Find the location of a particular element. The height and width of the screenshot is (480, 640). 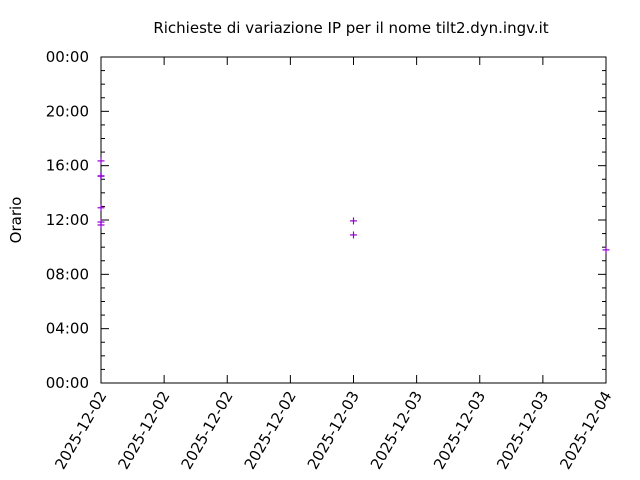

x-tick-label: 2025-12-04 is located at coordinates (585, 430).